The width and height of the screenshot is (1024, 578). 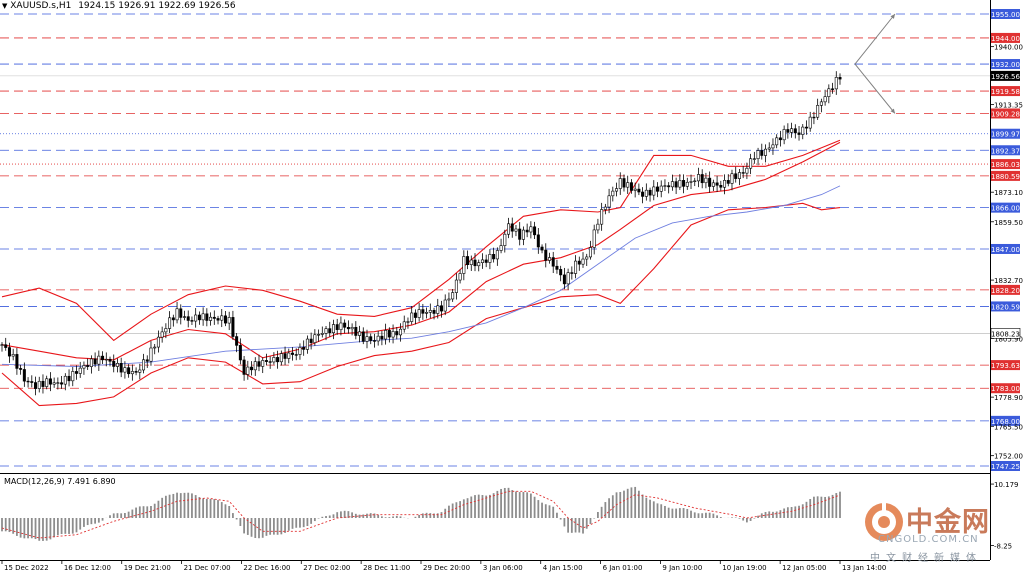 What do you see at coordinates (1005, 334) in the screenshot?
I see `reference-price-label: 1808.23` at bounding box center [1005, 334].